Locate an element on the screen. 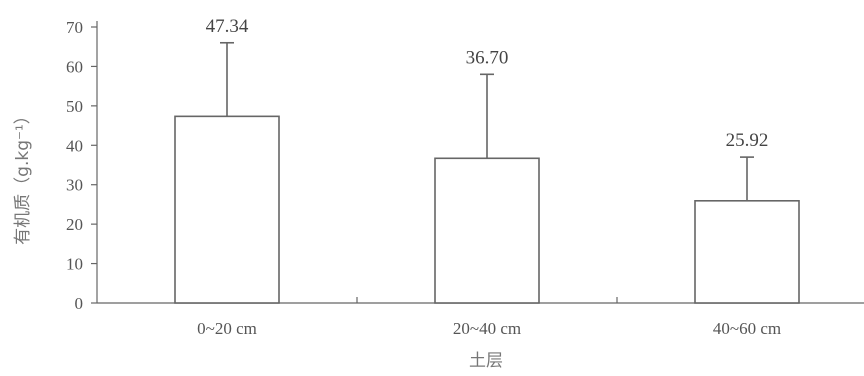 Image resolution: width=864 pixels, height=376 pixels. y-axis: 0 10 20 30 40 50 60 70 is located at coordinates (82, 165).